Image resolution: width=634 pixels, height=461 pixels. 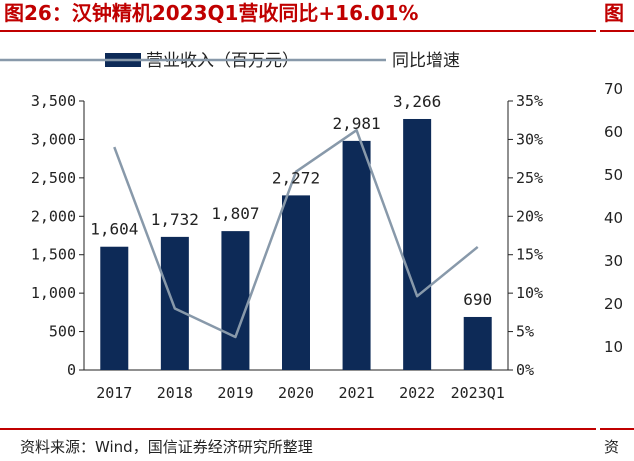 I want to click on x-tick-label: 2023Q1, so click(x=478, y=393).